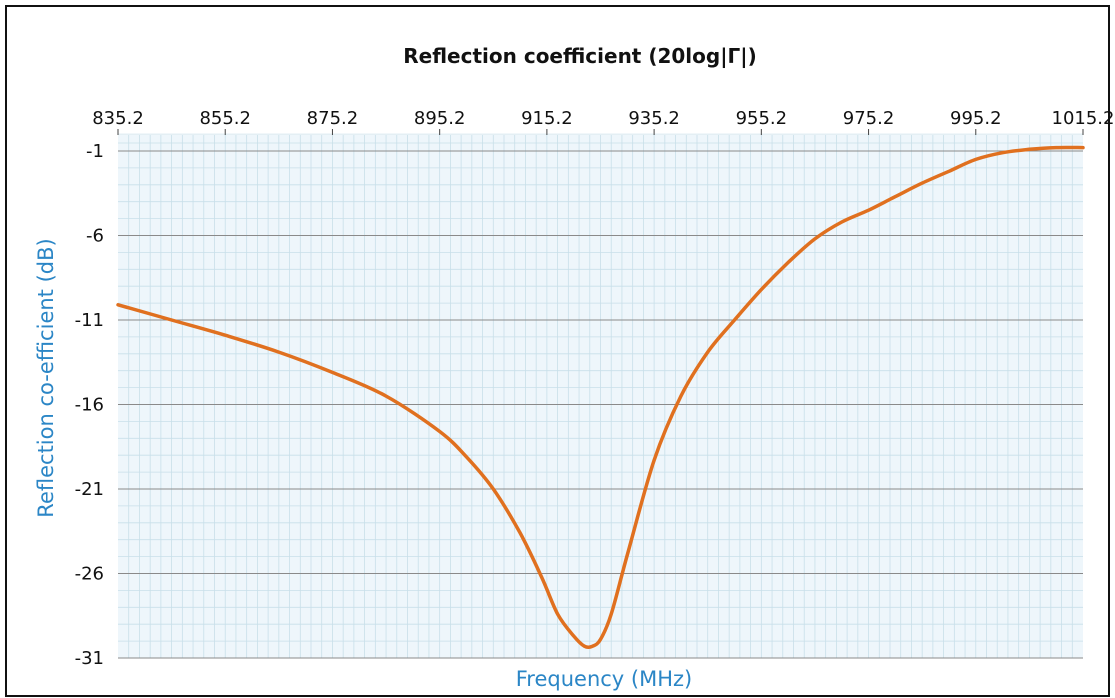 The height and width of the screenshot is (698, 1115). What do you see at coordinates (547, 118) in the screenshot?
I see `x-tick-label: 915.2` at bounding box center [547, 118].